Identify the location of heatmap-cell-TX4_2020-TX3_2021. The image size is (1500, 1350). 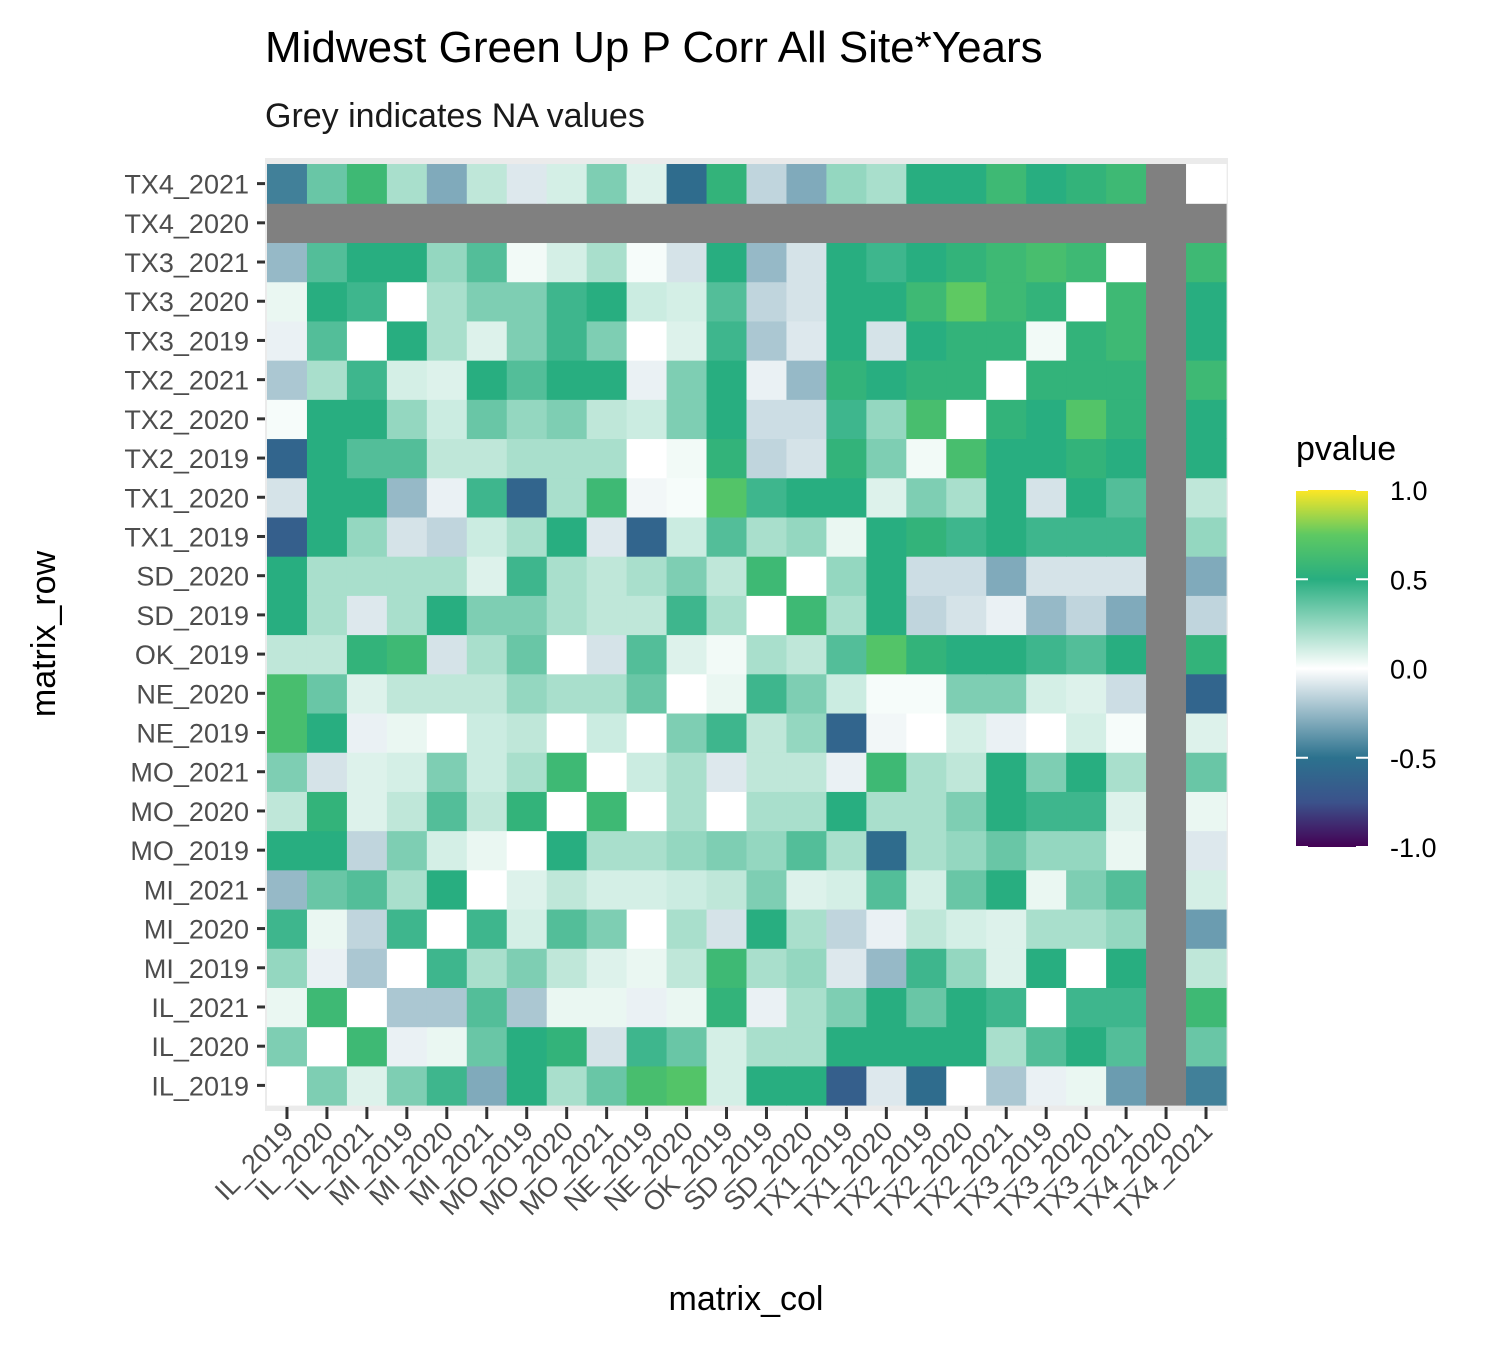
(1126, 223).